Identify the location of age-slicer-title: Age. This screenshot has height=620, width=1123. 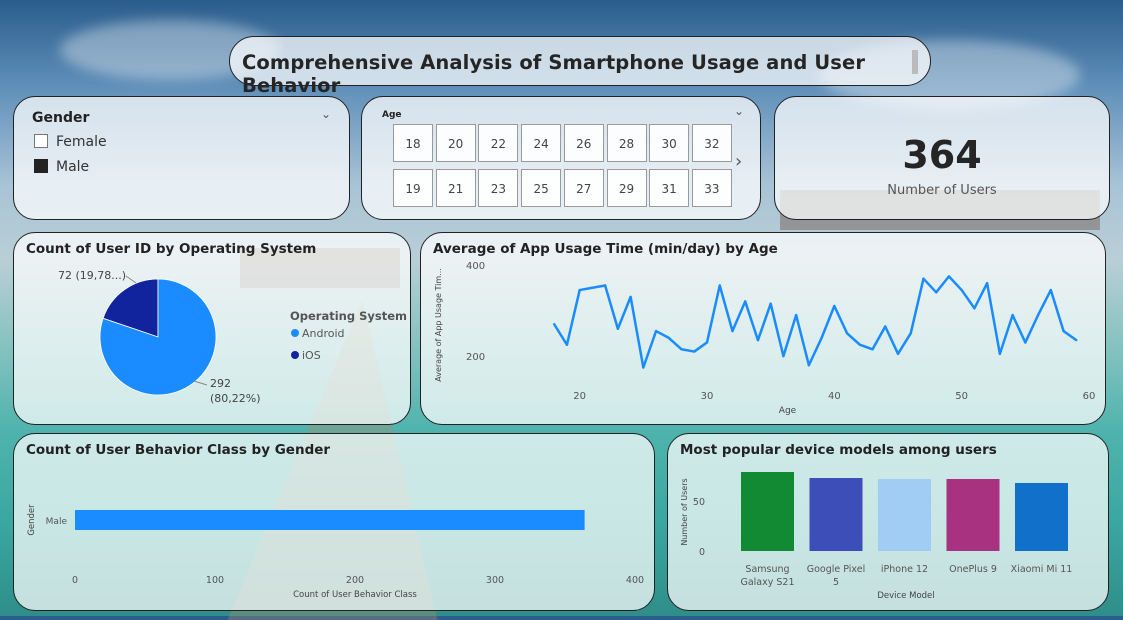
(392, 115).